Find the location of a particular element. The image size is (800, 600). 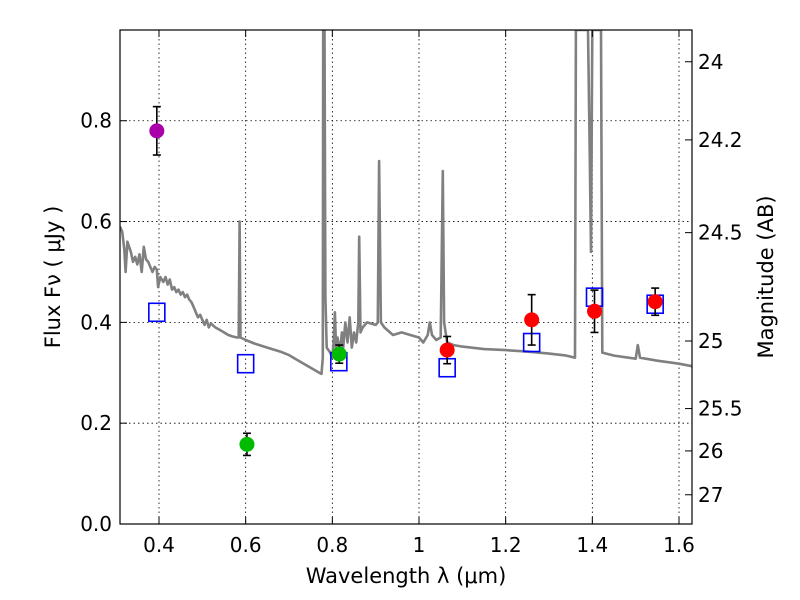

right-tick-label: 25.5 is located at coordinates (720, 409).